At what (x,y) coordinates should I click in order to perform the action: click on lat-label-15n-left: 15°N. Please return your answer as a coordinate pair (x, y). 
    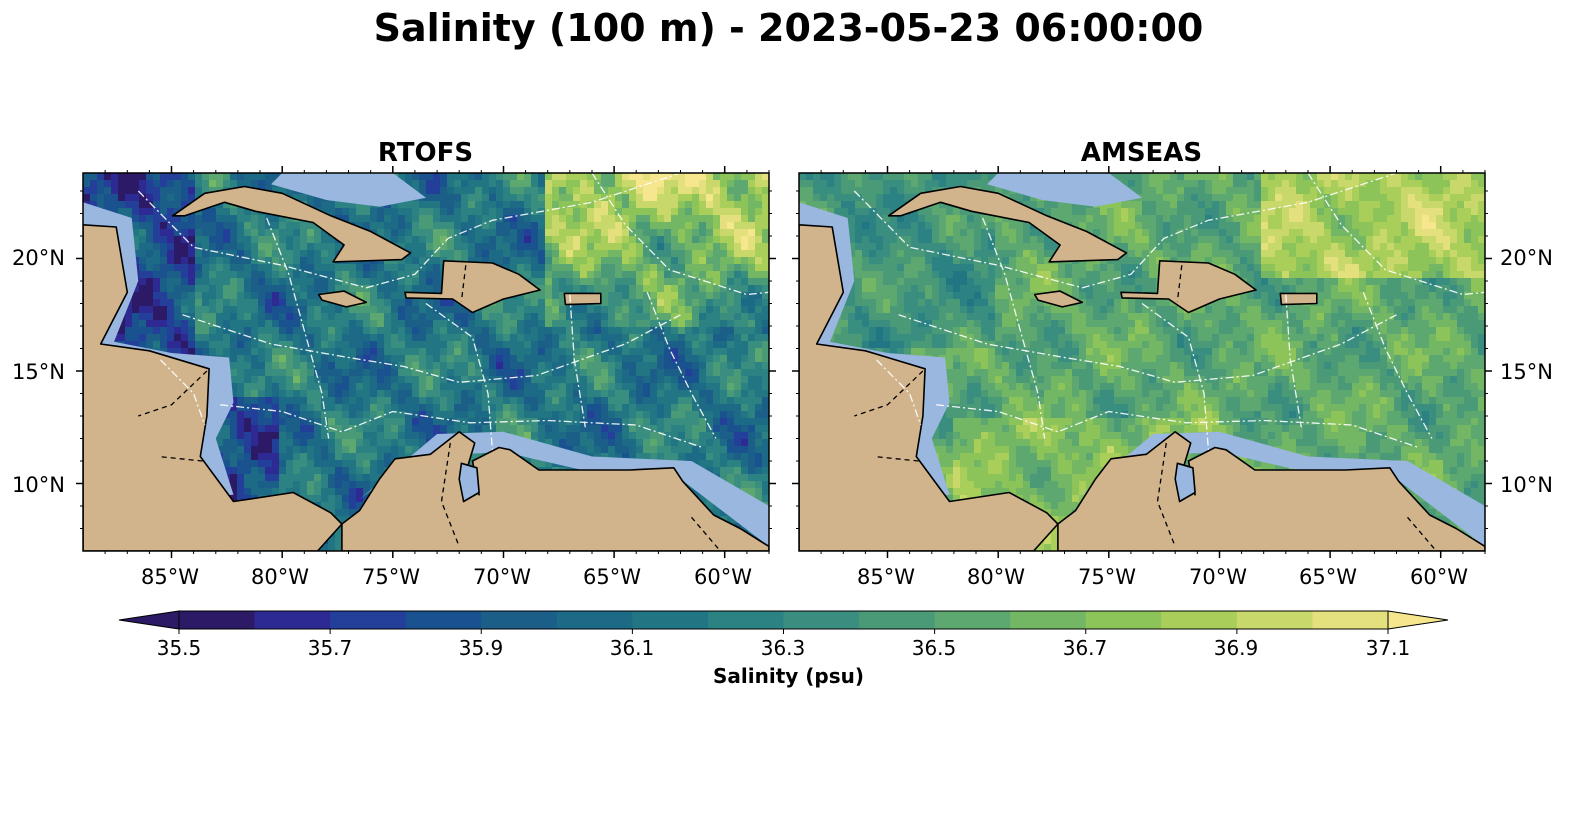
    Looking at the image, I should click on (38, 372).